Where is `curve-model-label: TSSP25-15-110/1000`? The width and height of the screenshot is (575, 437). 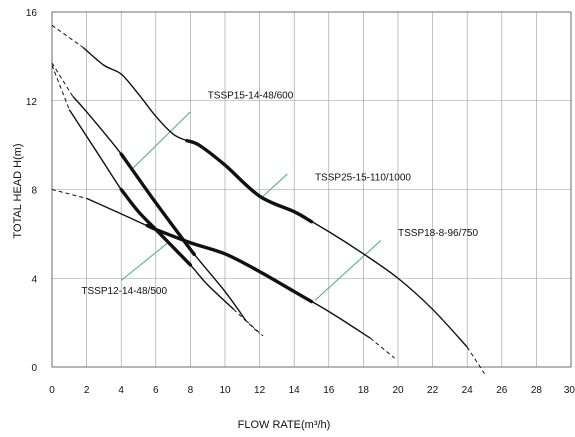
curve-model-label: TSSP25-15-110/1000 is located at coordinates (363, 178).